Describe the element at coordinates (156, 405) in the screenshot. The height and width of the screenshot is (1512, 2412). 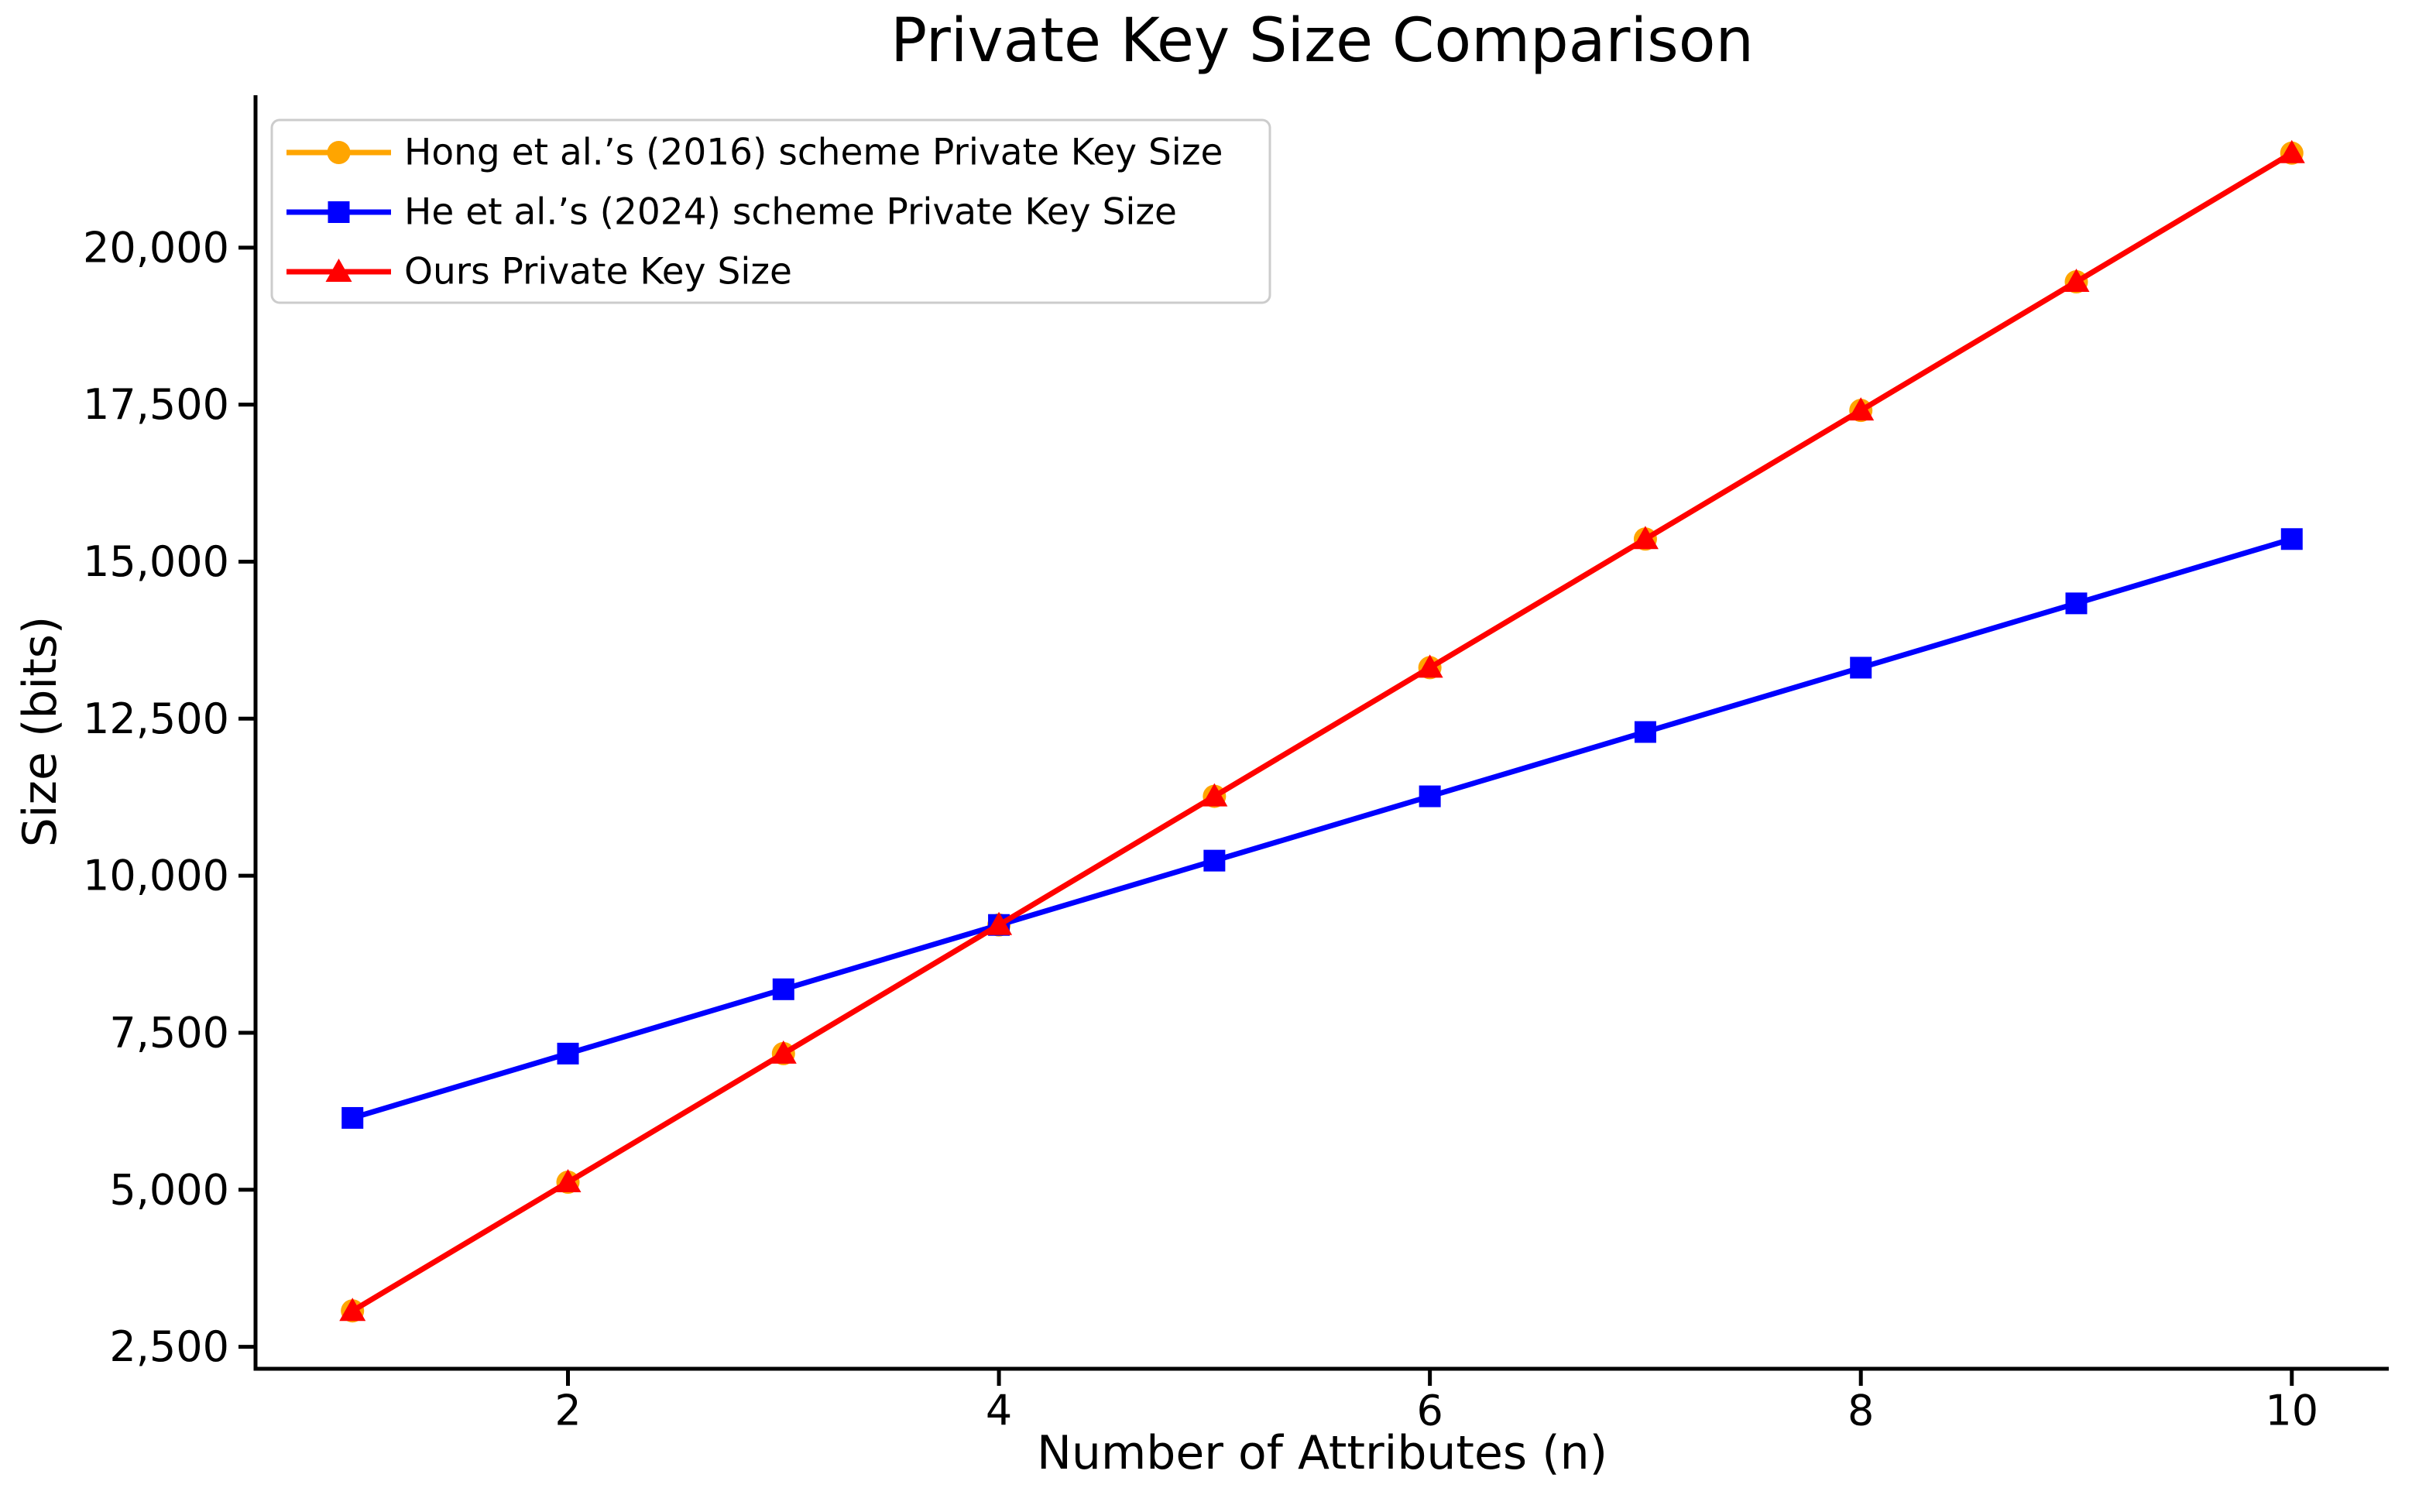
I see `y-tick-label: 17,500` at that location.